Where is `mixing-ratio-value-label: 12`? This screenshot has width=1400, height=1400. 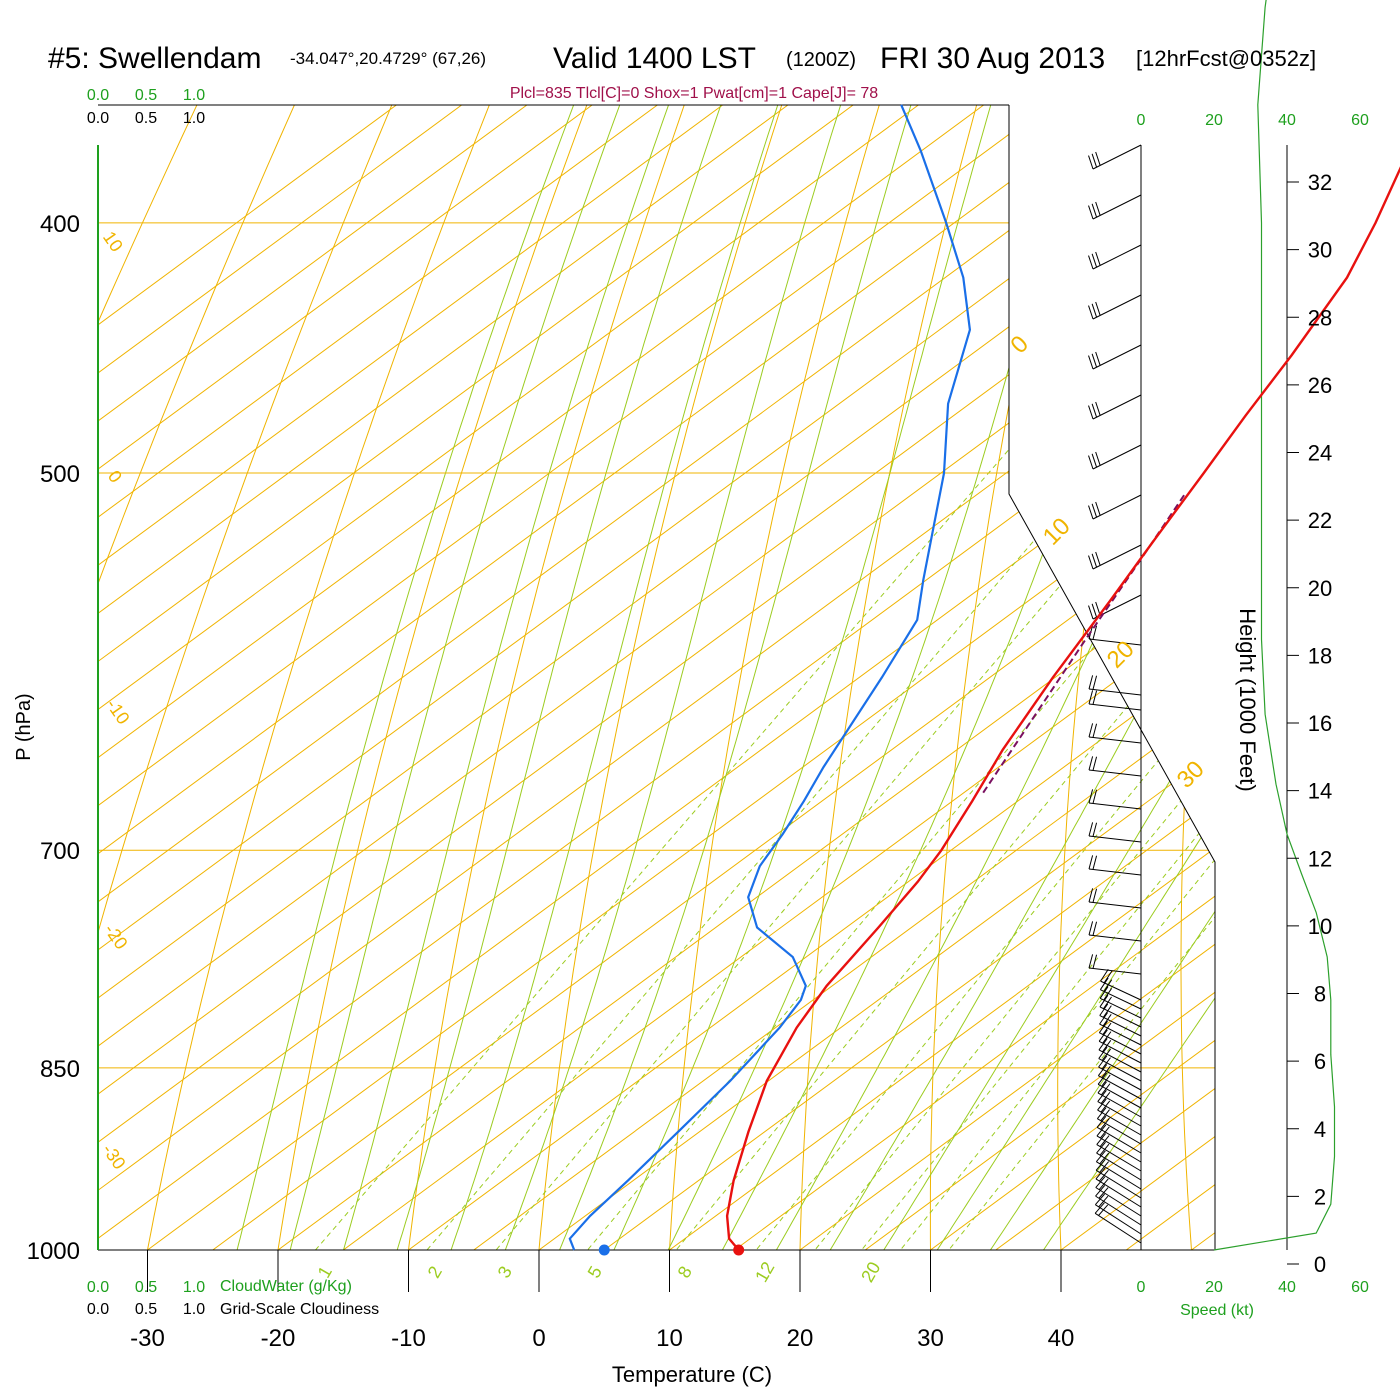
mixing-ratio-value-label: 12 is located at coordinates (764, 1271).